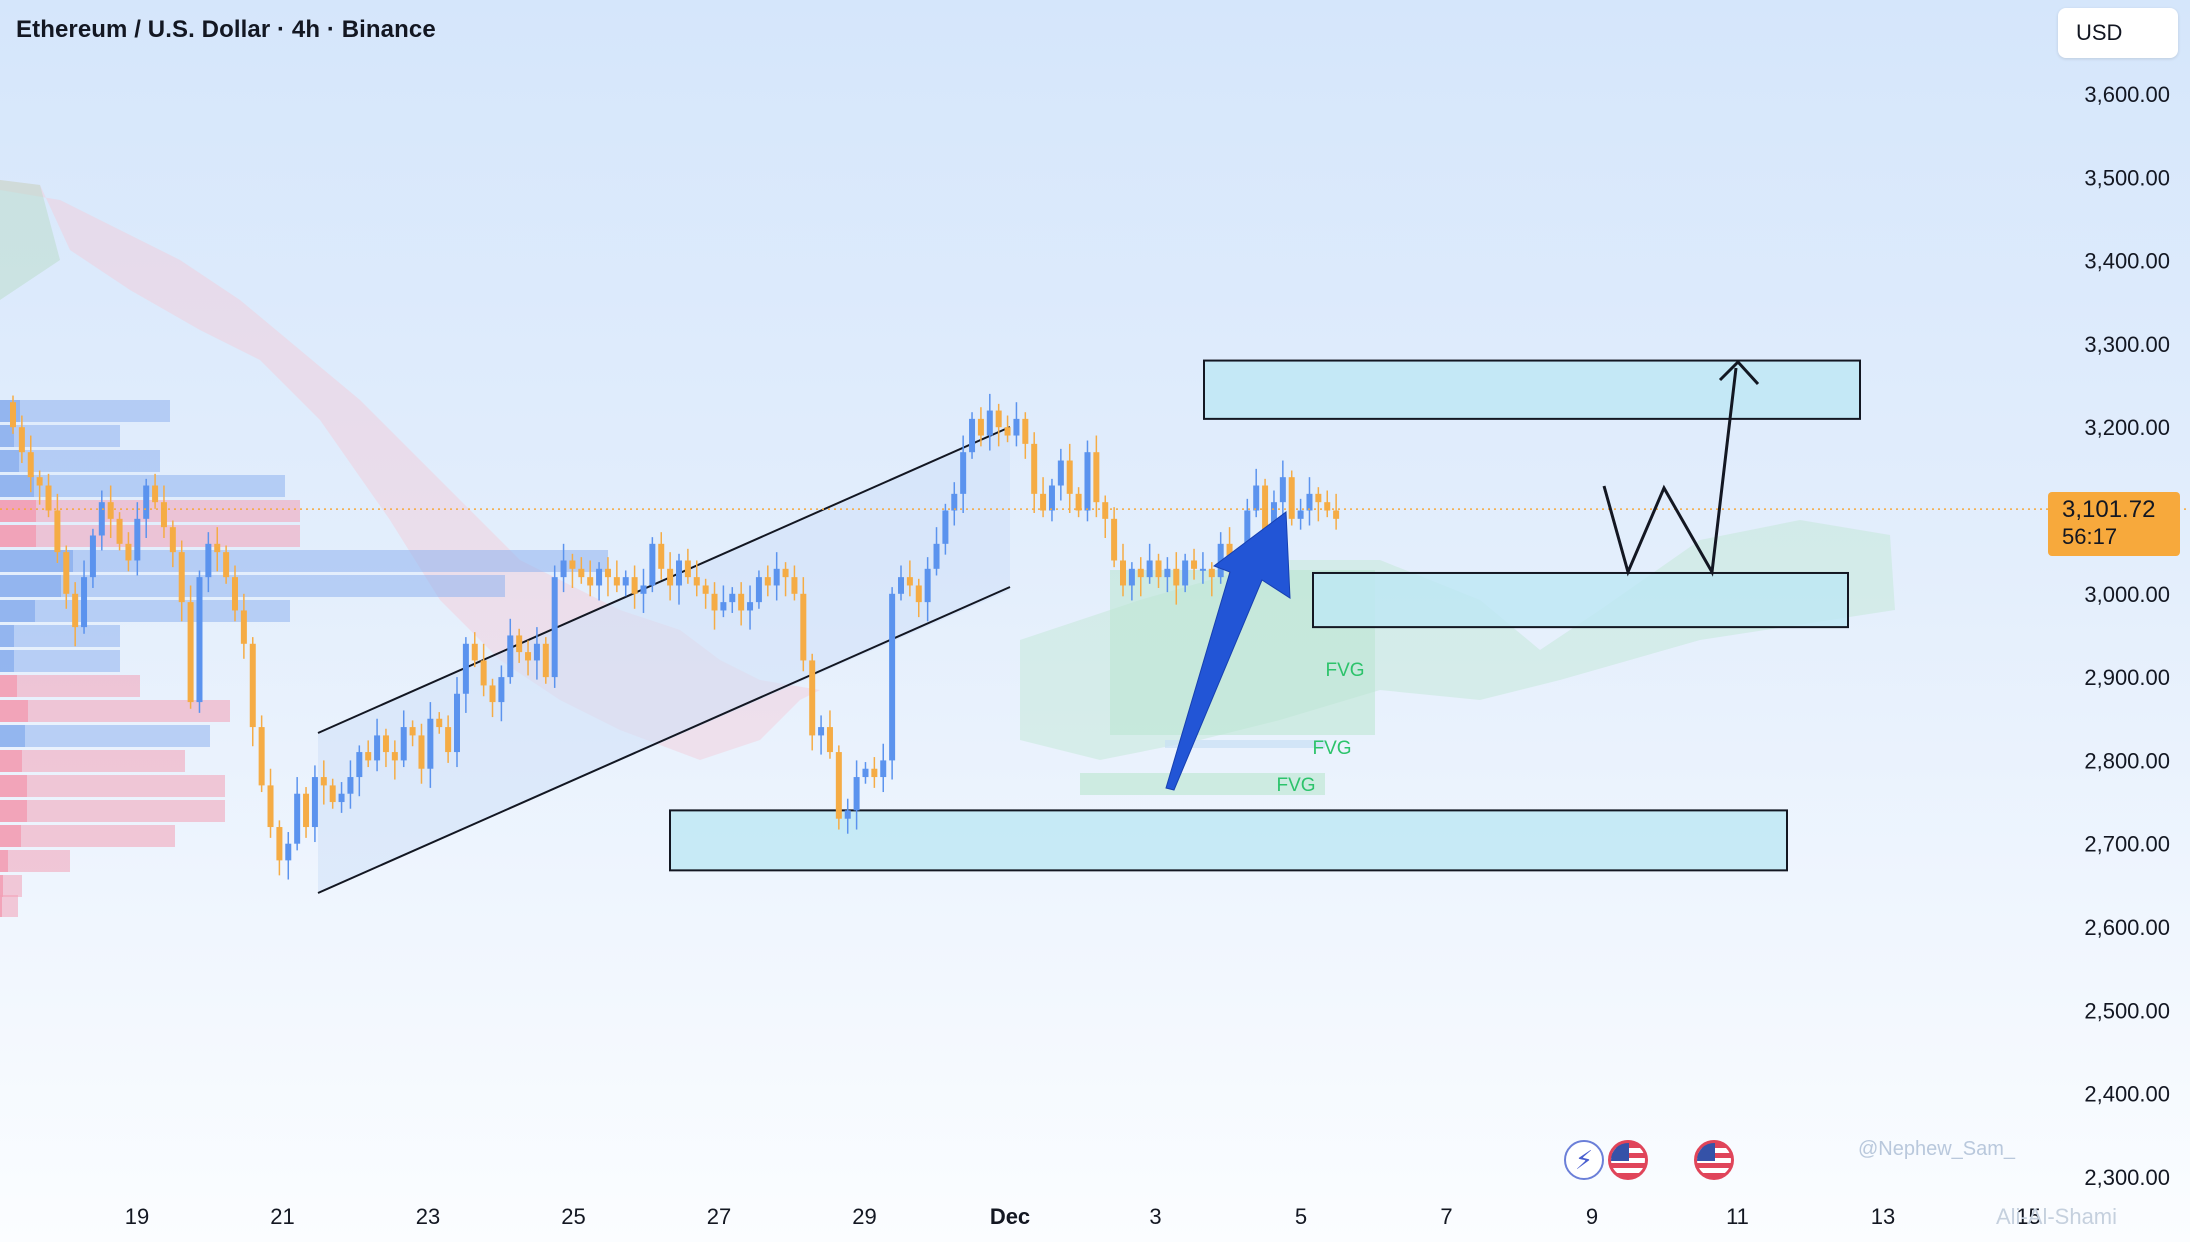 The image size is (2190, 1242). What do you see at coordinates (2118, 33) in the screenshot?
I see `currency-selector: USD` at bounding box center [2118, 33].